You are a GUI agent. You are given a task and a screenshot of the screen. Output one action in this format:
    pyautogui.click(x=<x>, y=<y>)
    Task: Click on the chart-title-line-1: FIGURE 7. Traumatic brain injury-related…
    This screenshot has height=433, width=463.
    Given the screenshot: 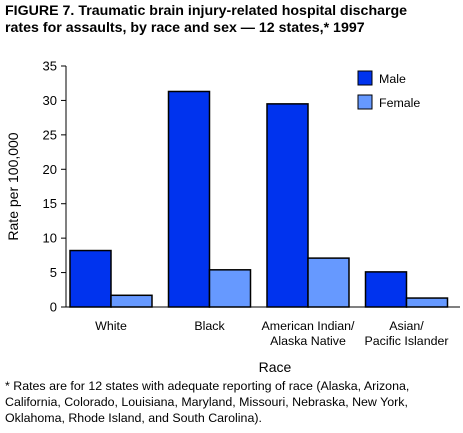 What is the action you would take?
    pyautogui.click(x=206, y=11)
    